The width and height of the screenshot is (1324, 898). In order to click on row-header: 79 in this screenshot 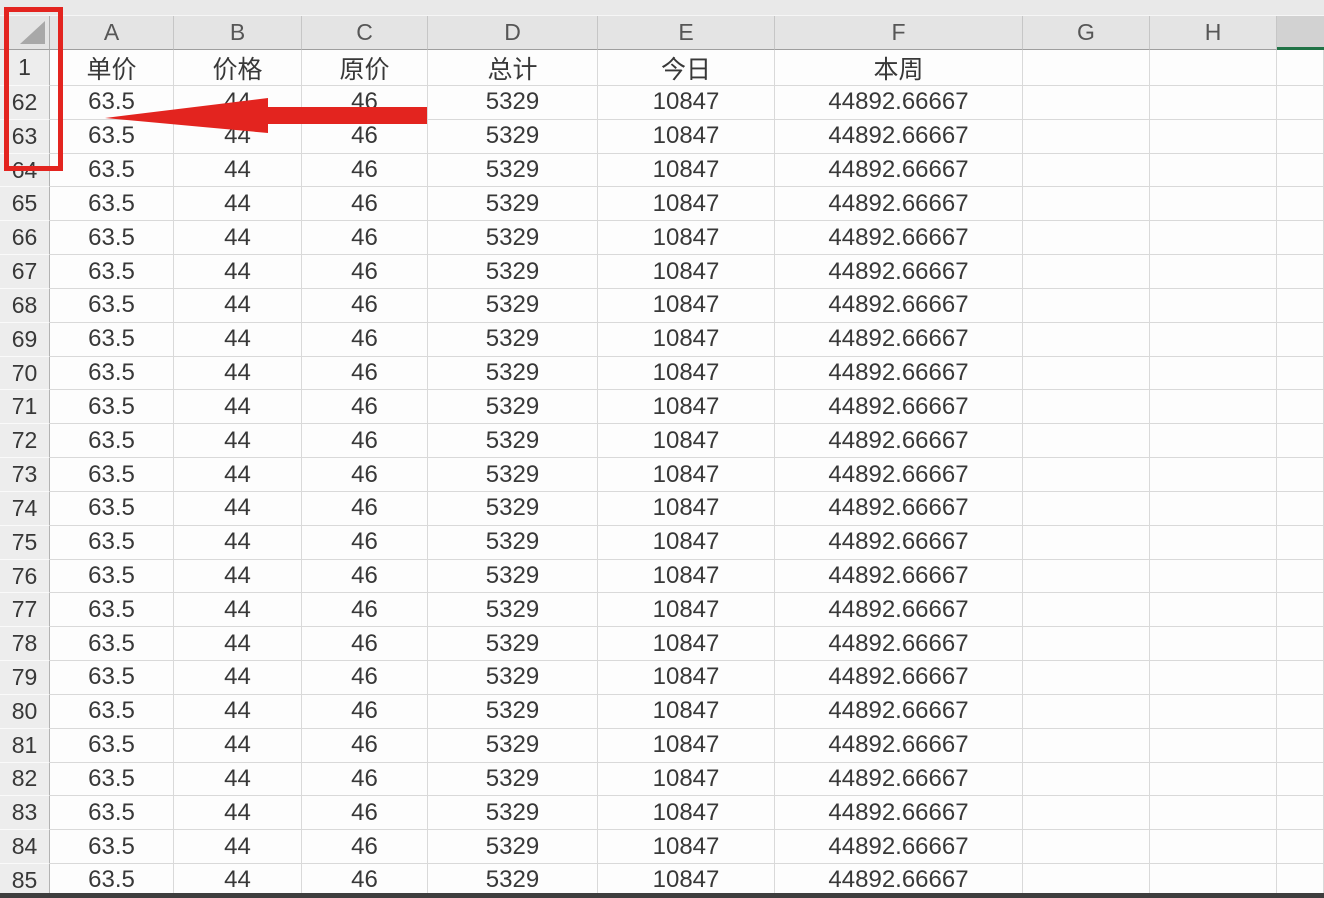, I will do `click(25, 678)`.